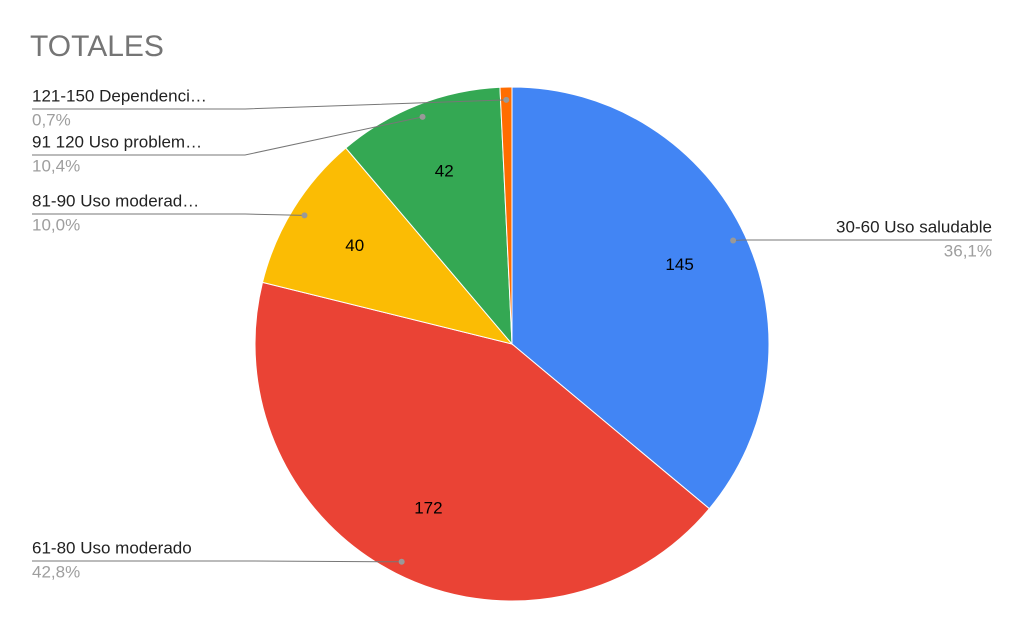  What do you see at coordinates (354, 245) in the screenshot?
I see `value-label: 40` at bounding box center [354, 245].